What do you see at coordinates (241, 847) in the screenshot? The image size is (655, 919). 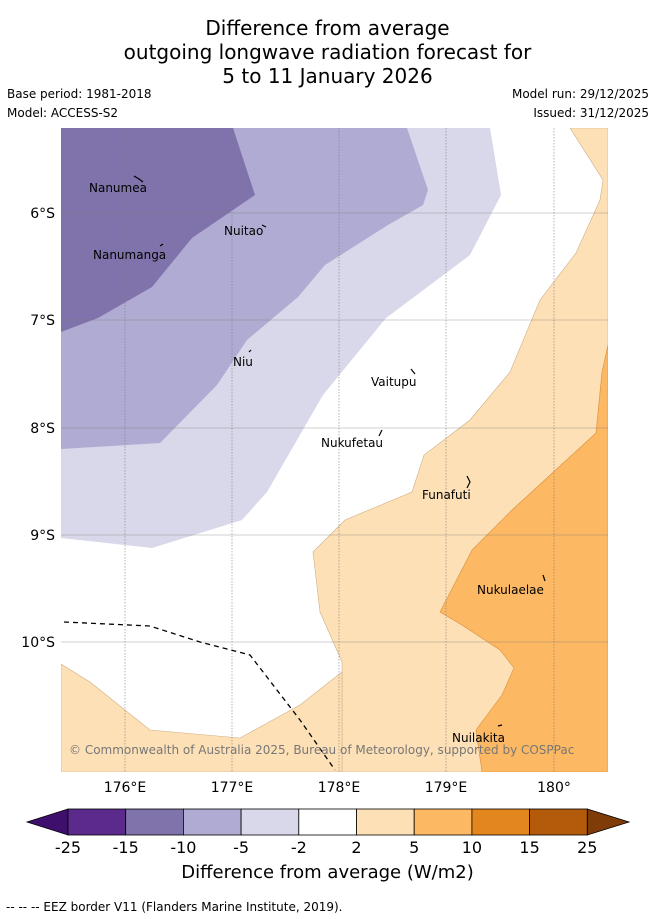 I see `colorbar-tick: -5` at bounding box center [241, 847].